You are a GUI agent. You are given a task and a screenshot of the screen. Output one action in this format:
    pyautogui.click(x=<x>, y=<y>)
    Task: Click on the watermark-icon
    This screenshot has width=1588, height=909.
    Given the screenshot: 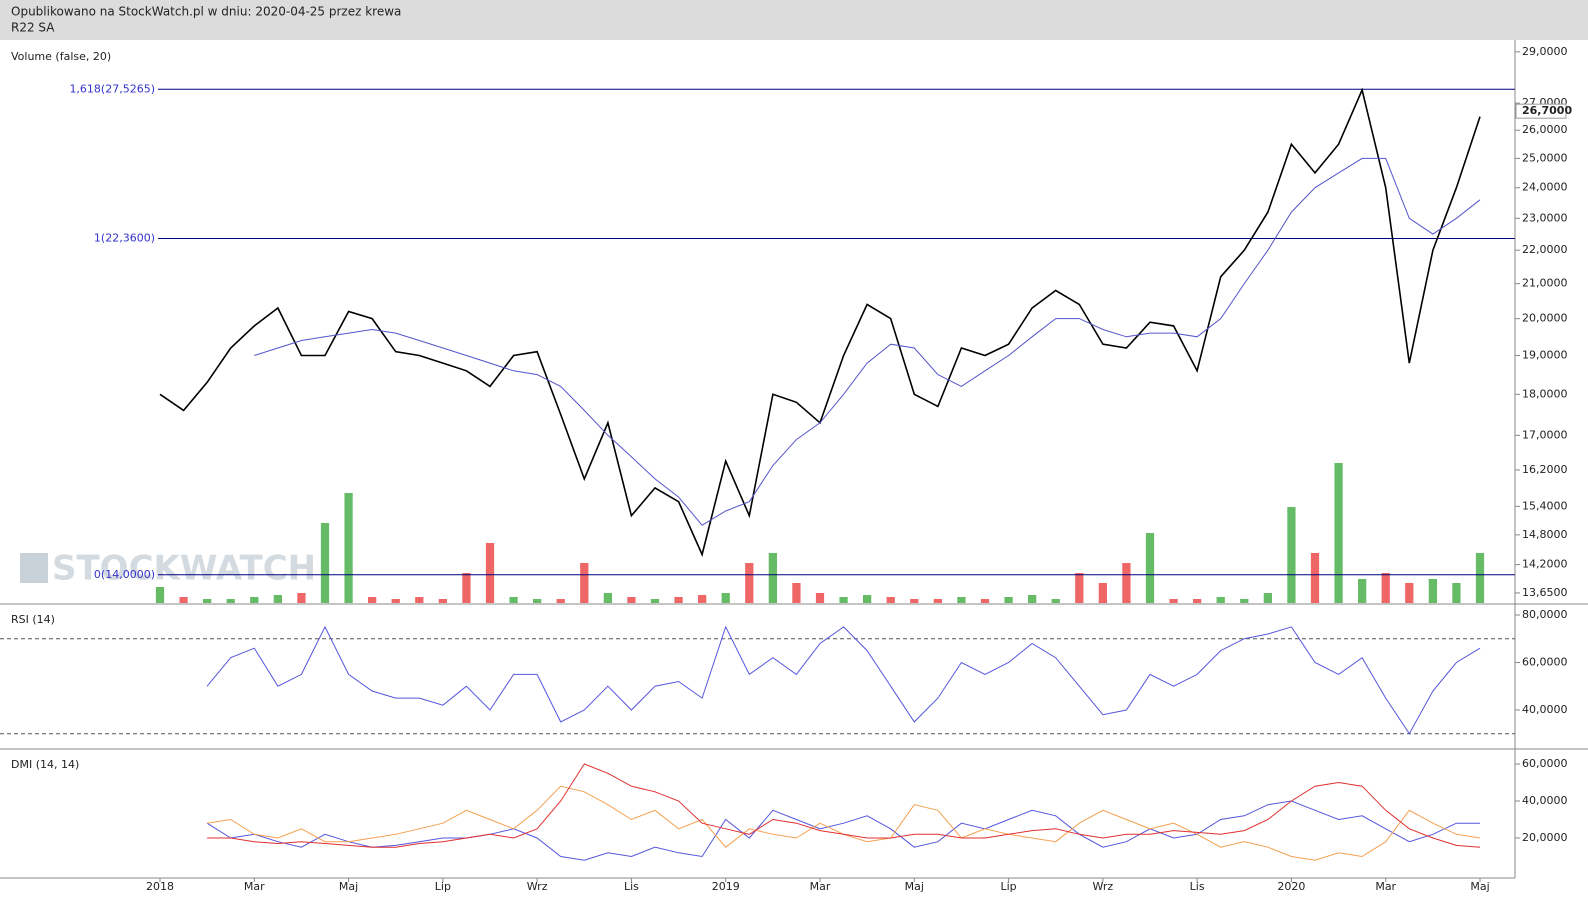 What is the action you would take?
    pyautogui.click(x=34, y=568)
    